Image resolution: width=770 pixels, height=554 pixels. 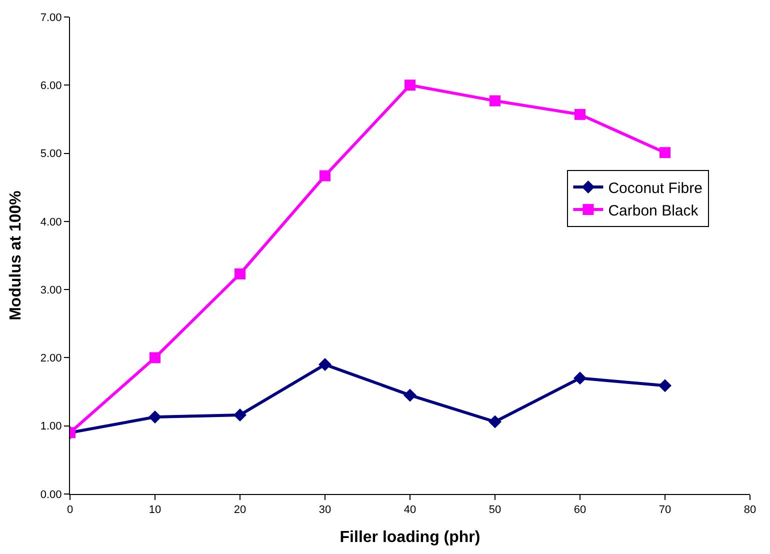 I want to click on x-tick-label: 0, so click(x=70, y=510).